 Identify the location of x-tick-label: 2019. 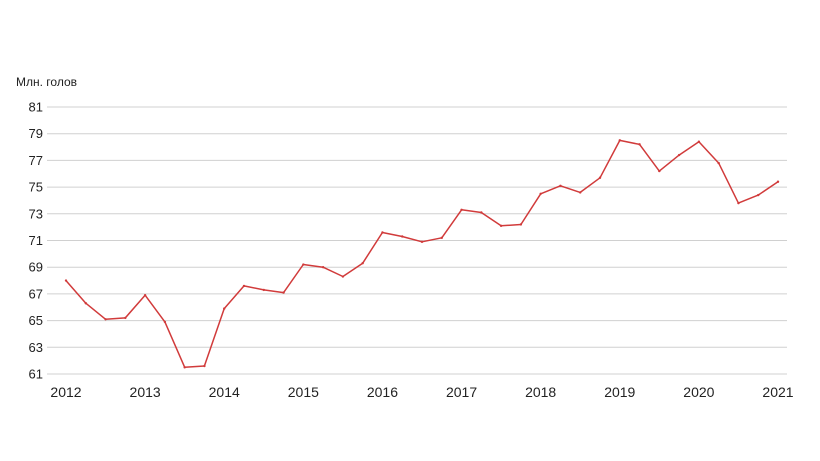
(619, 392).